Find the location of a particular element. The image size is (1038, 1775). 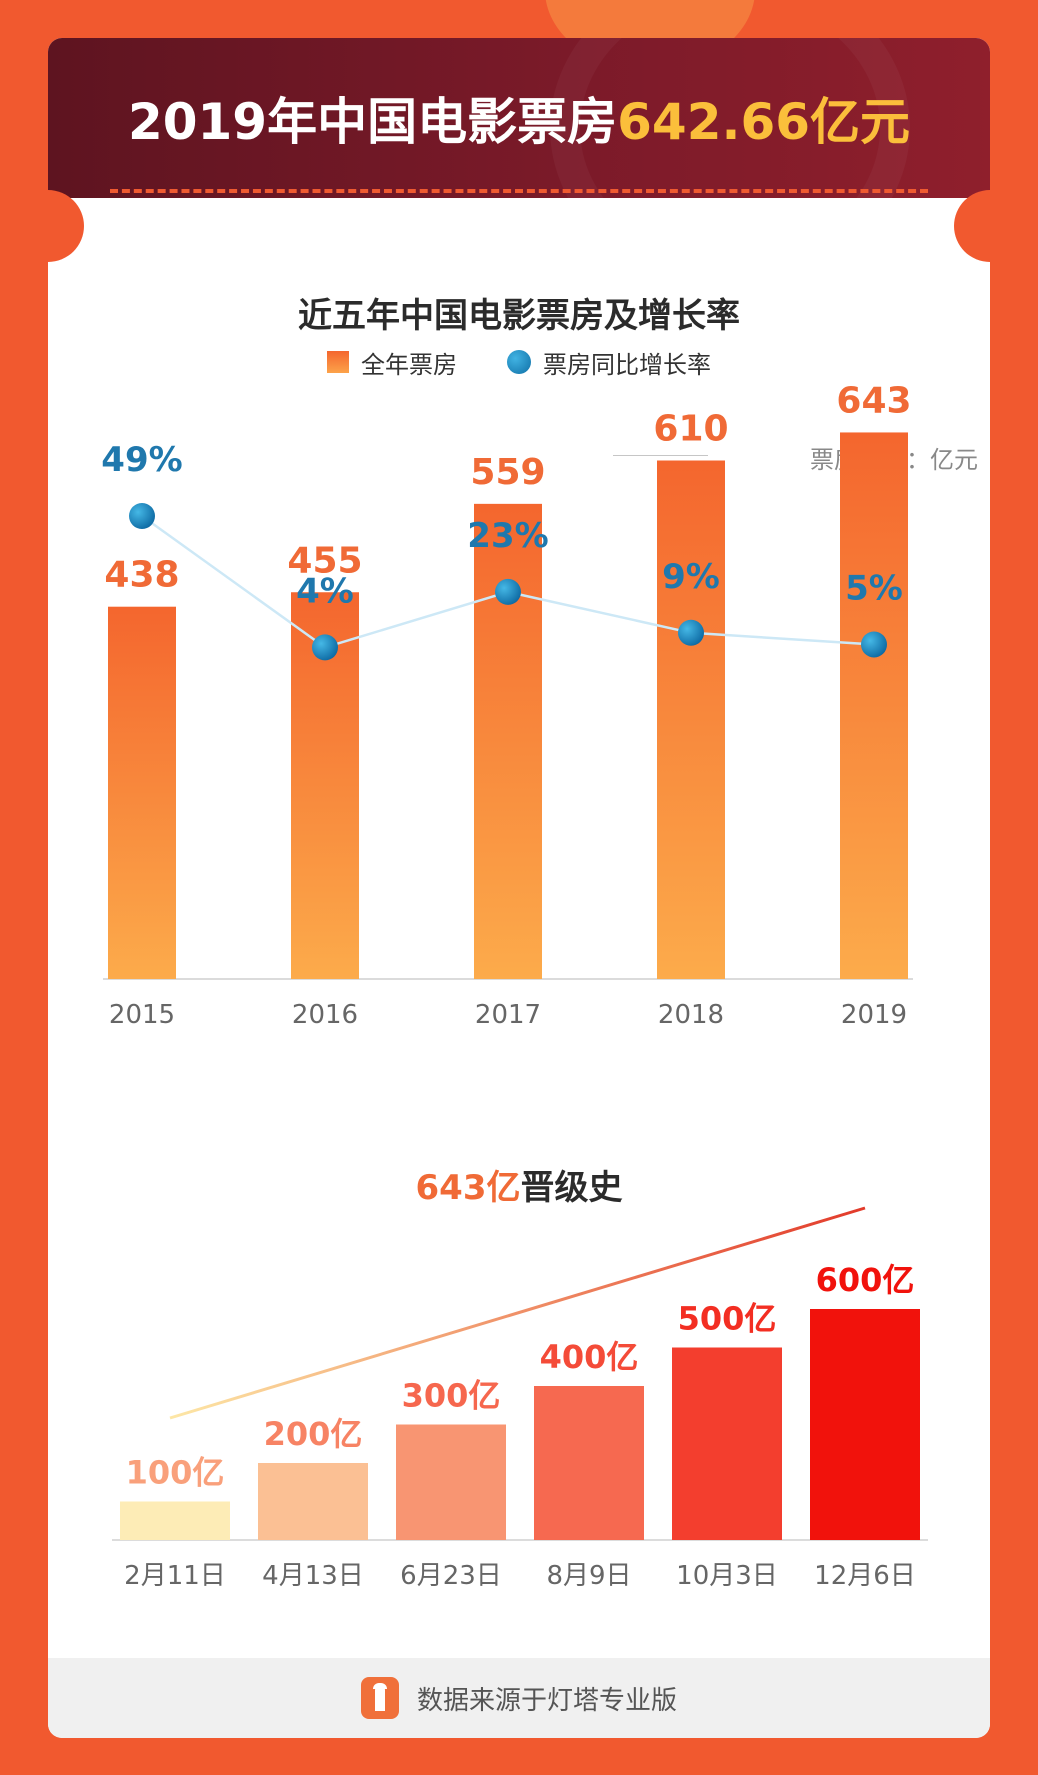

data-source-text: 数据来源于灯塔专业版 is located at coordinates (546, 1700).